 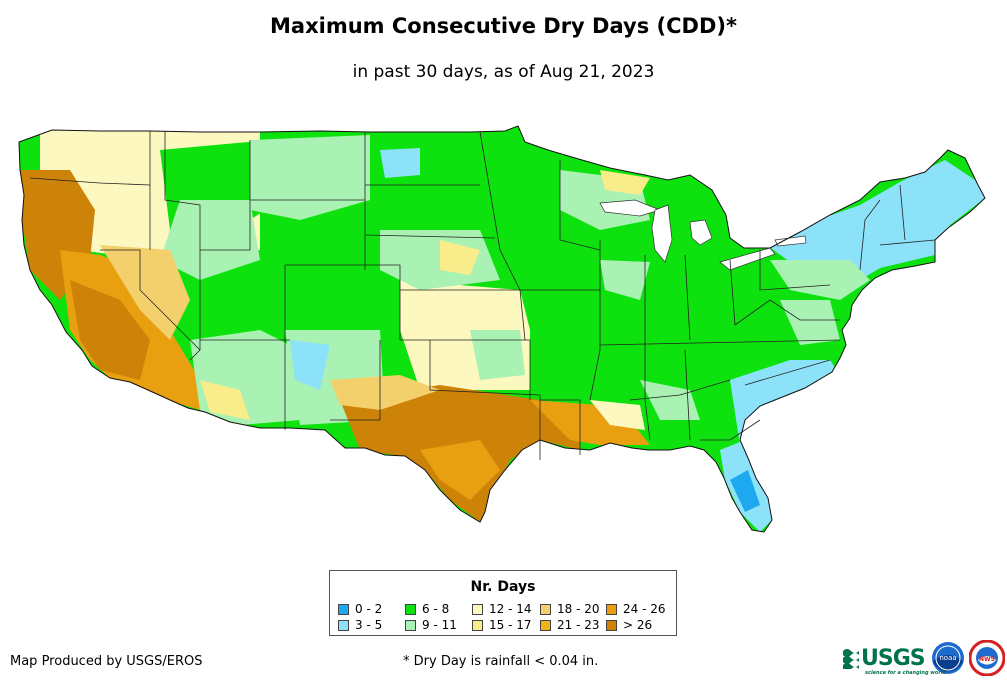 I want to click on legend-title: Nr. Days, so click(x=503, y=587).